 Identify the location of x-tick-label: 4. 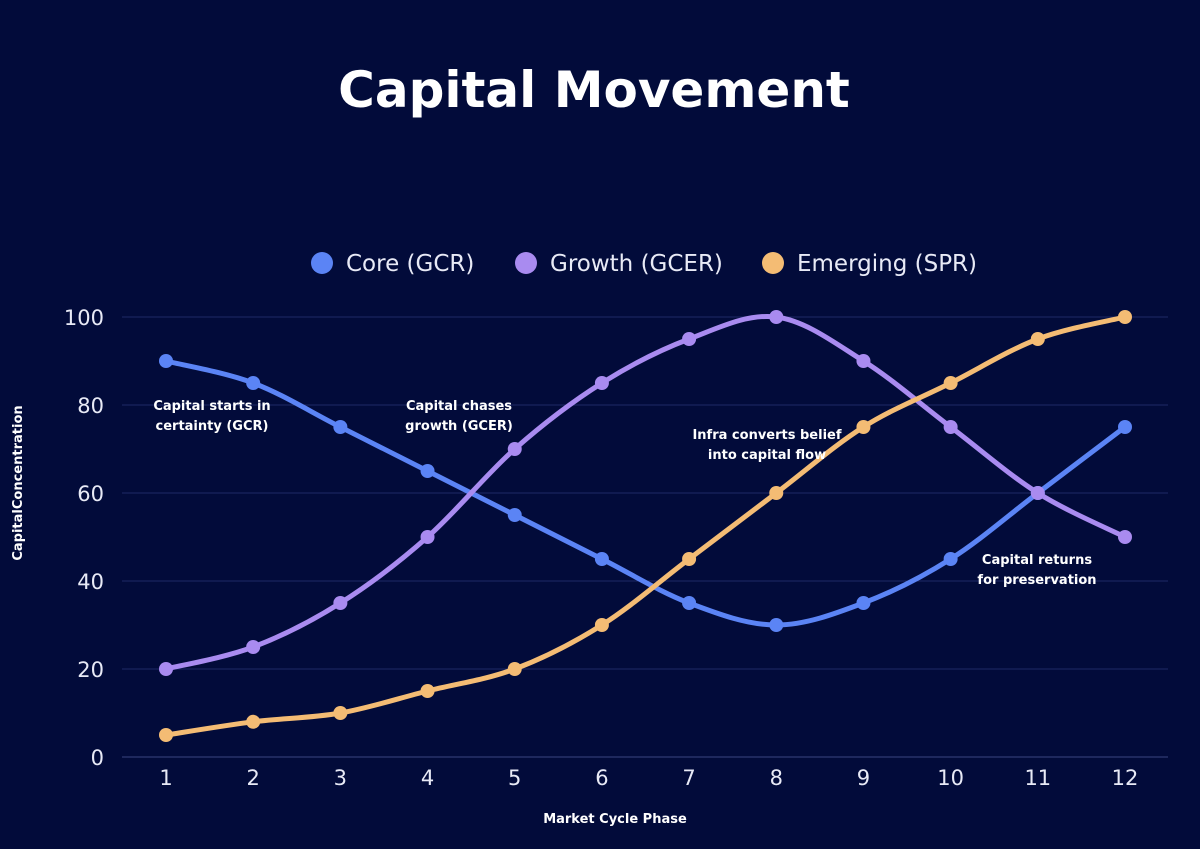
(427, 778).